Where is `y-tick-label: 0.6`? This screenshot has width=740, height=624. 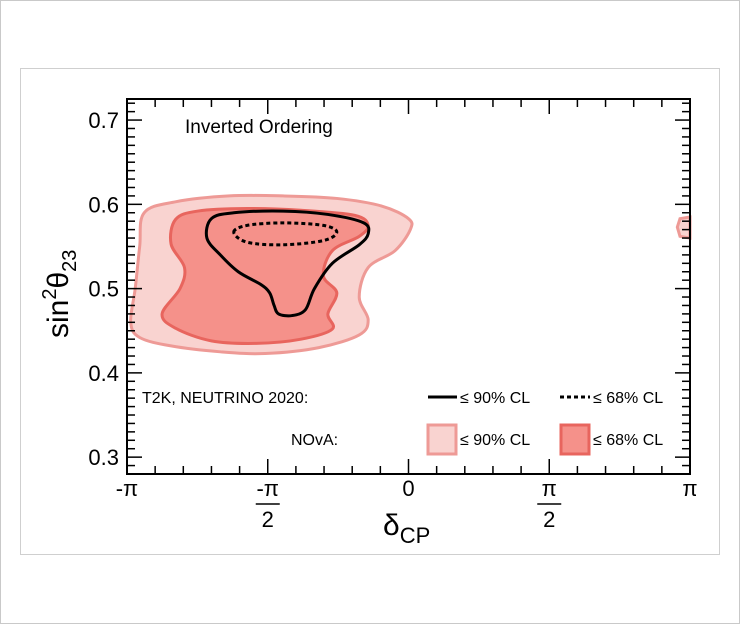
y-tick-label: 0.6 is located at coordinates (103, 204).